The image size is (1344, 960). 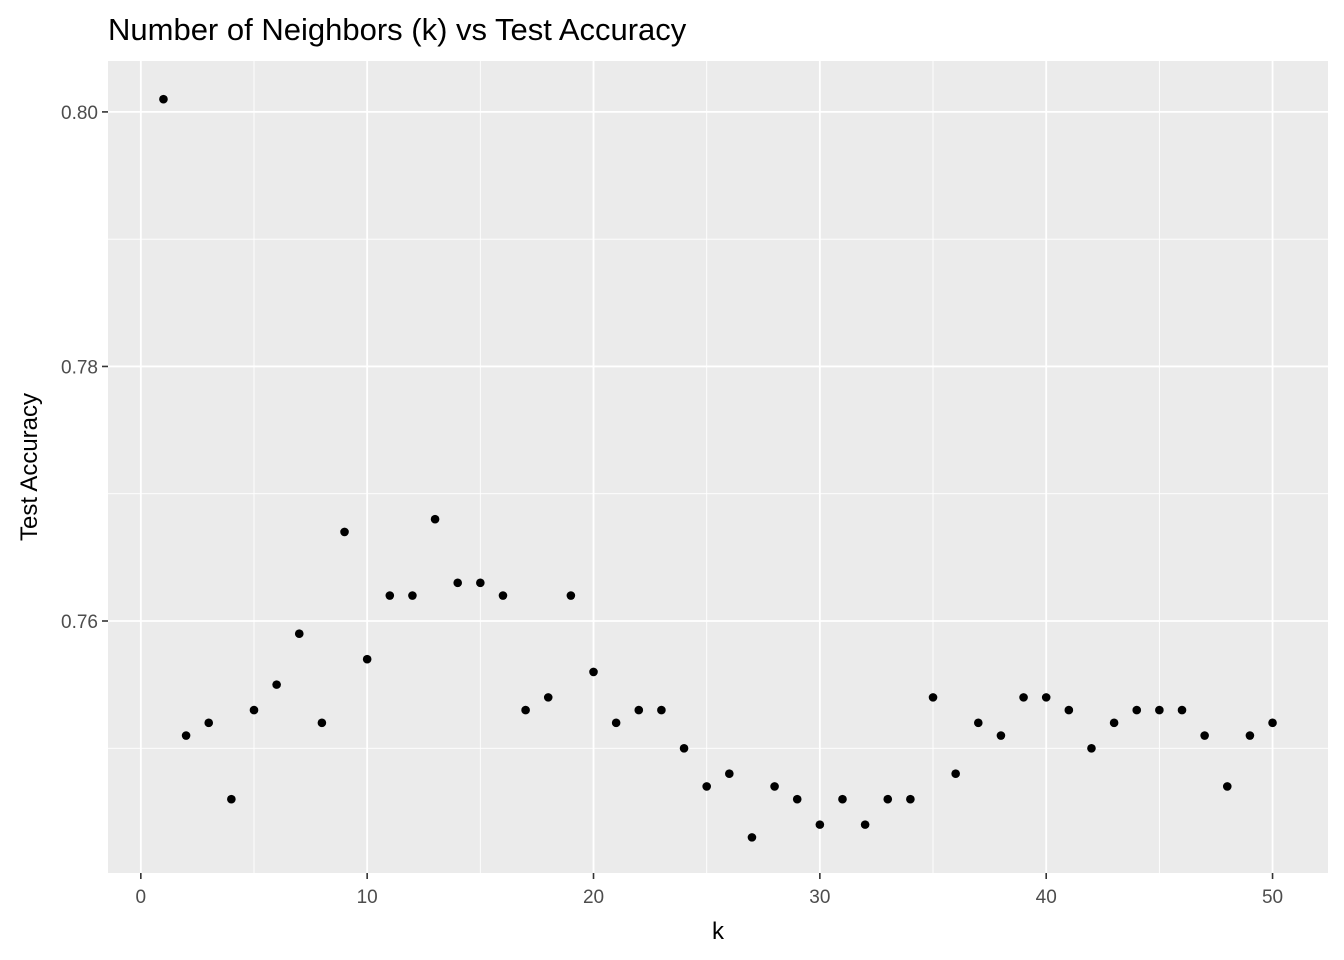 What do you see at coordinates (367, 897) in the screenshot?
I see `x-tick-label: 10` at bounding box center [367, 897].